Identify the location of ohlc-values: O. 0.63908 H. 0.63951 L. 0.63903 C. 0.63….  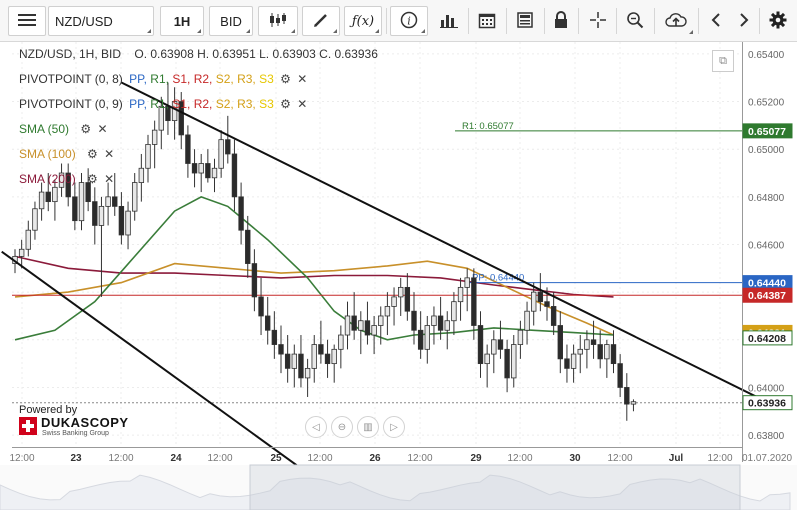
(256, 54).